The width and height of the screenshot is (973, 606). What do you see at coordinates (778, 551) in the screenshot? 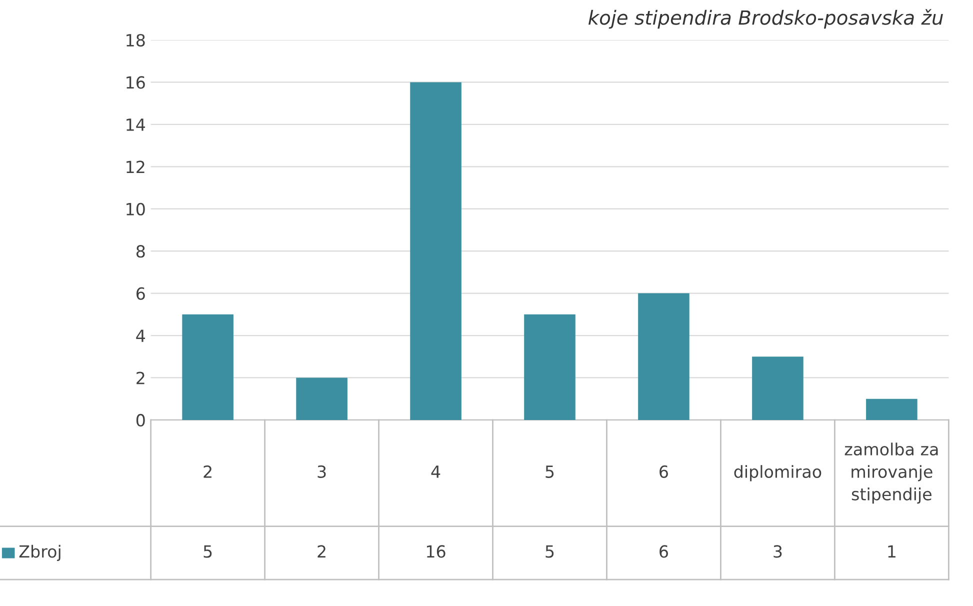
I see `data-label: 3` at bounding box center [778, 551].